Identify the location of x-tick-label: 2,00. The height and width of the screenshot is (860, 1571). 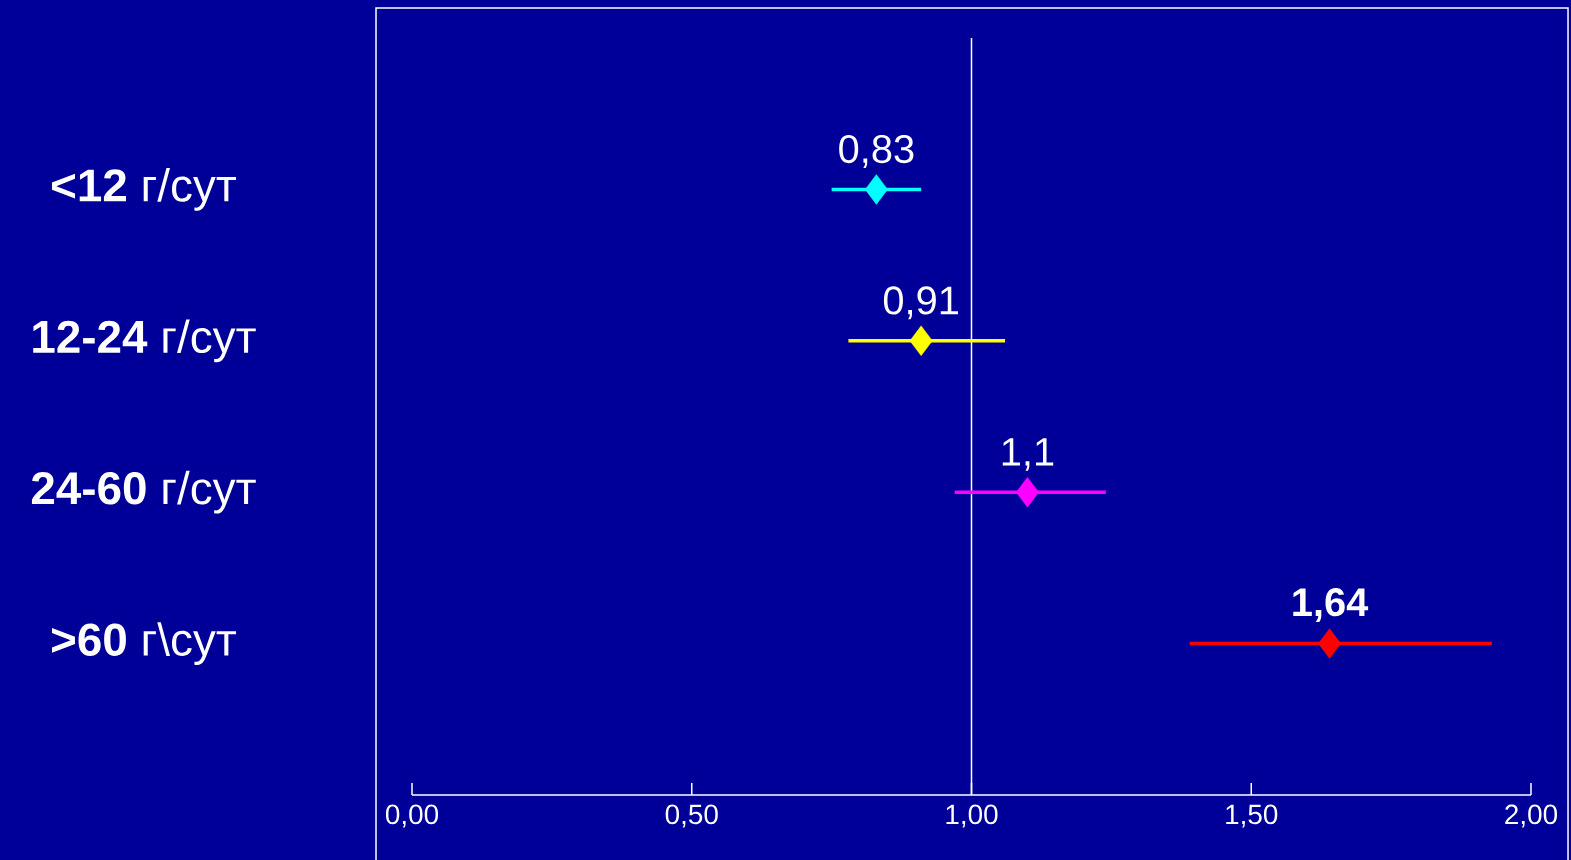
(1531, 816).